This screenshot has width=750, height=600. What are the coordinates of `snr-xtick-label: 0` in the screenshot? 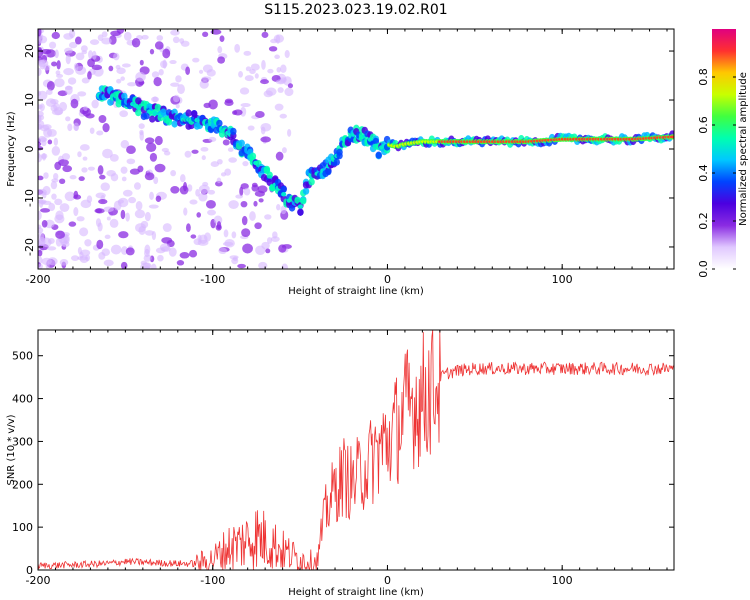 It's located at (387, 580).